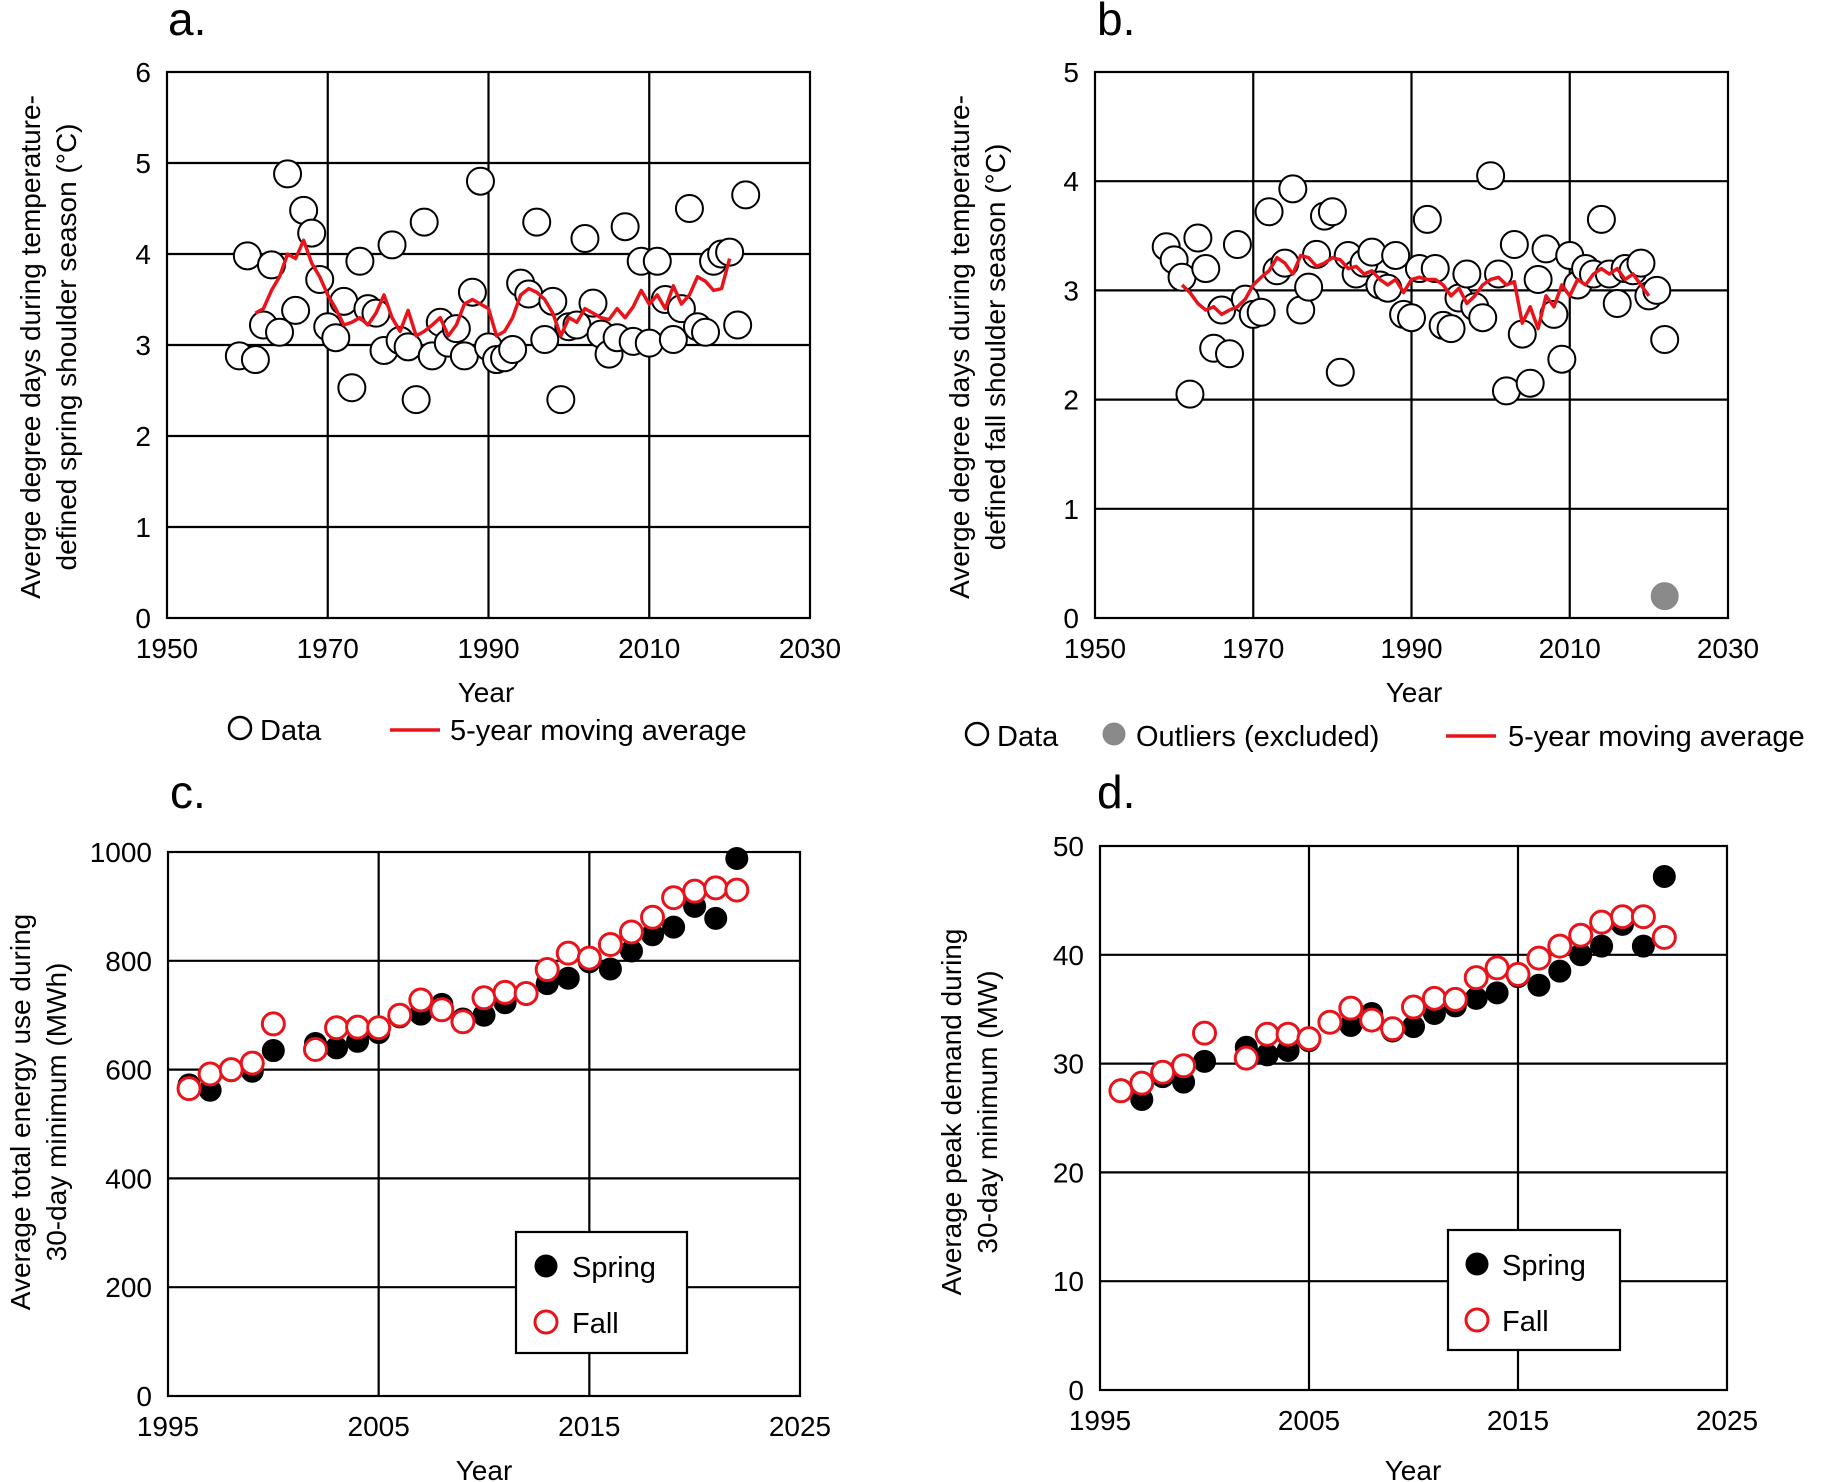 The height and width of the screenshot is (1482, 1848). I want to click on panel-a-y-tick-label: 4, so click(143, 254).